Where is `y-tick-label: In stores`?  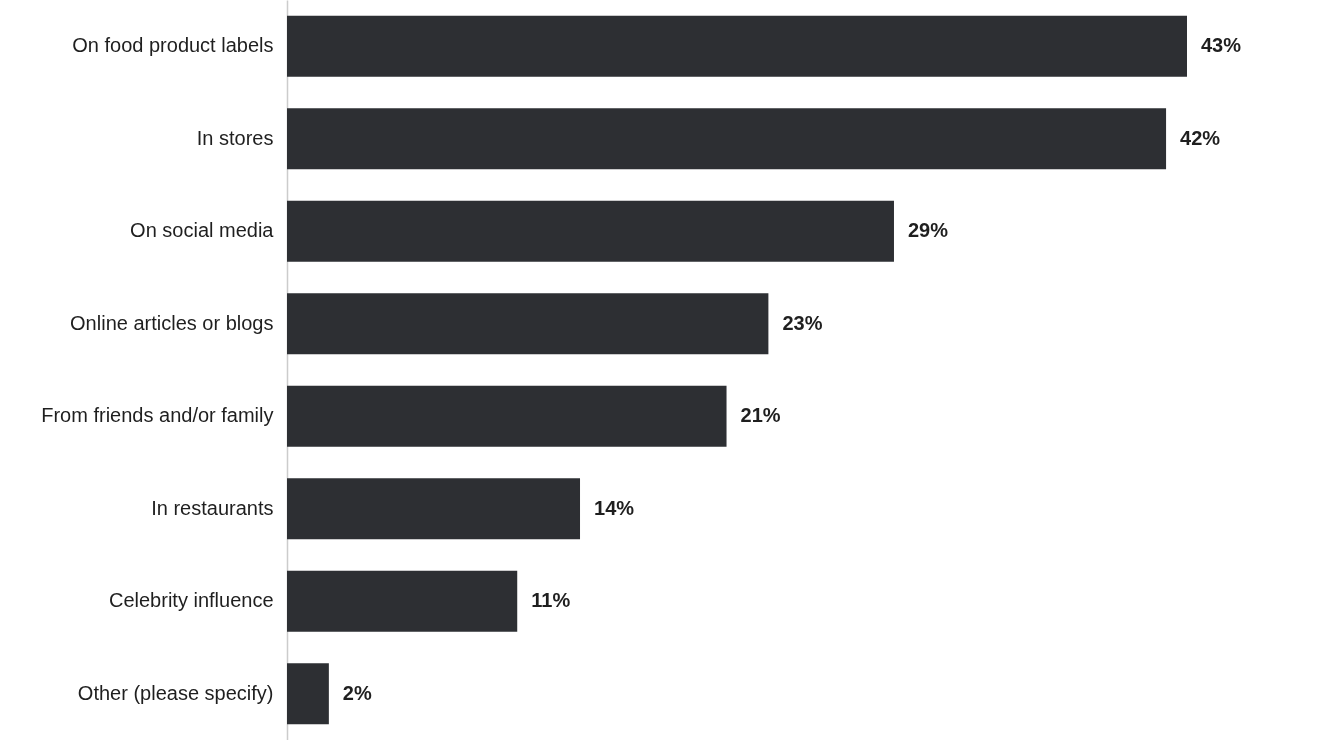
y-tick-label: In stores is located at coordinates (235, 137).